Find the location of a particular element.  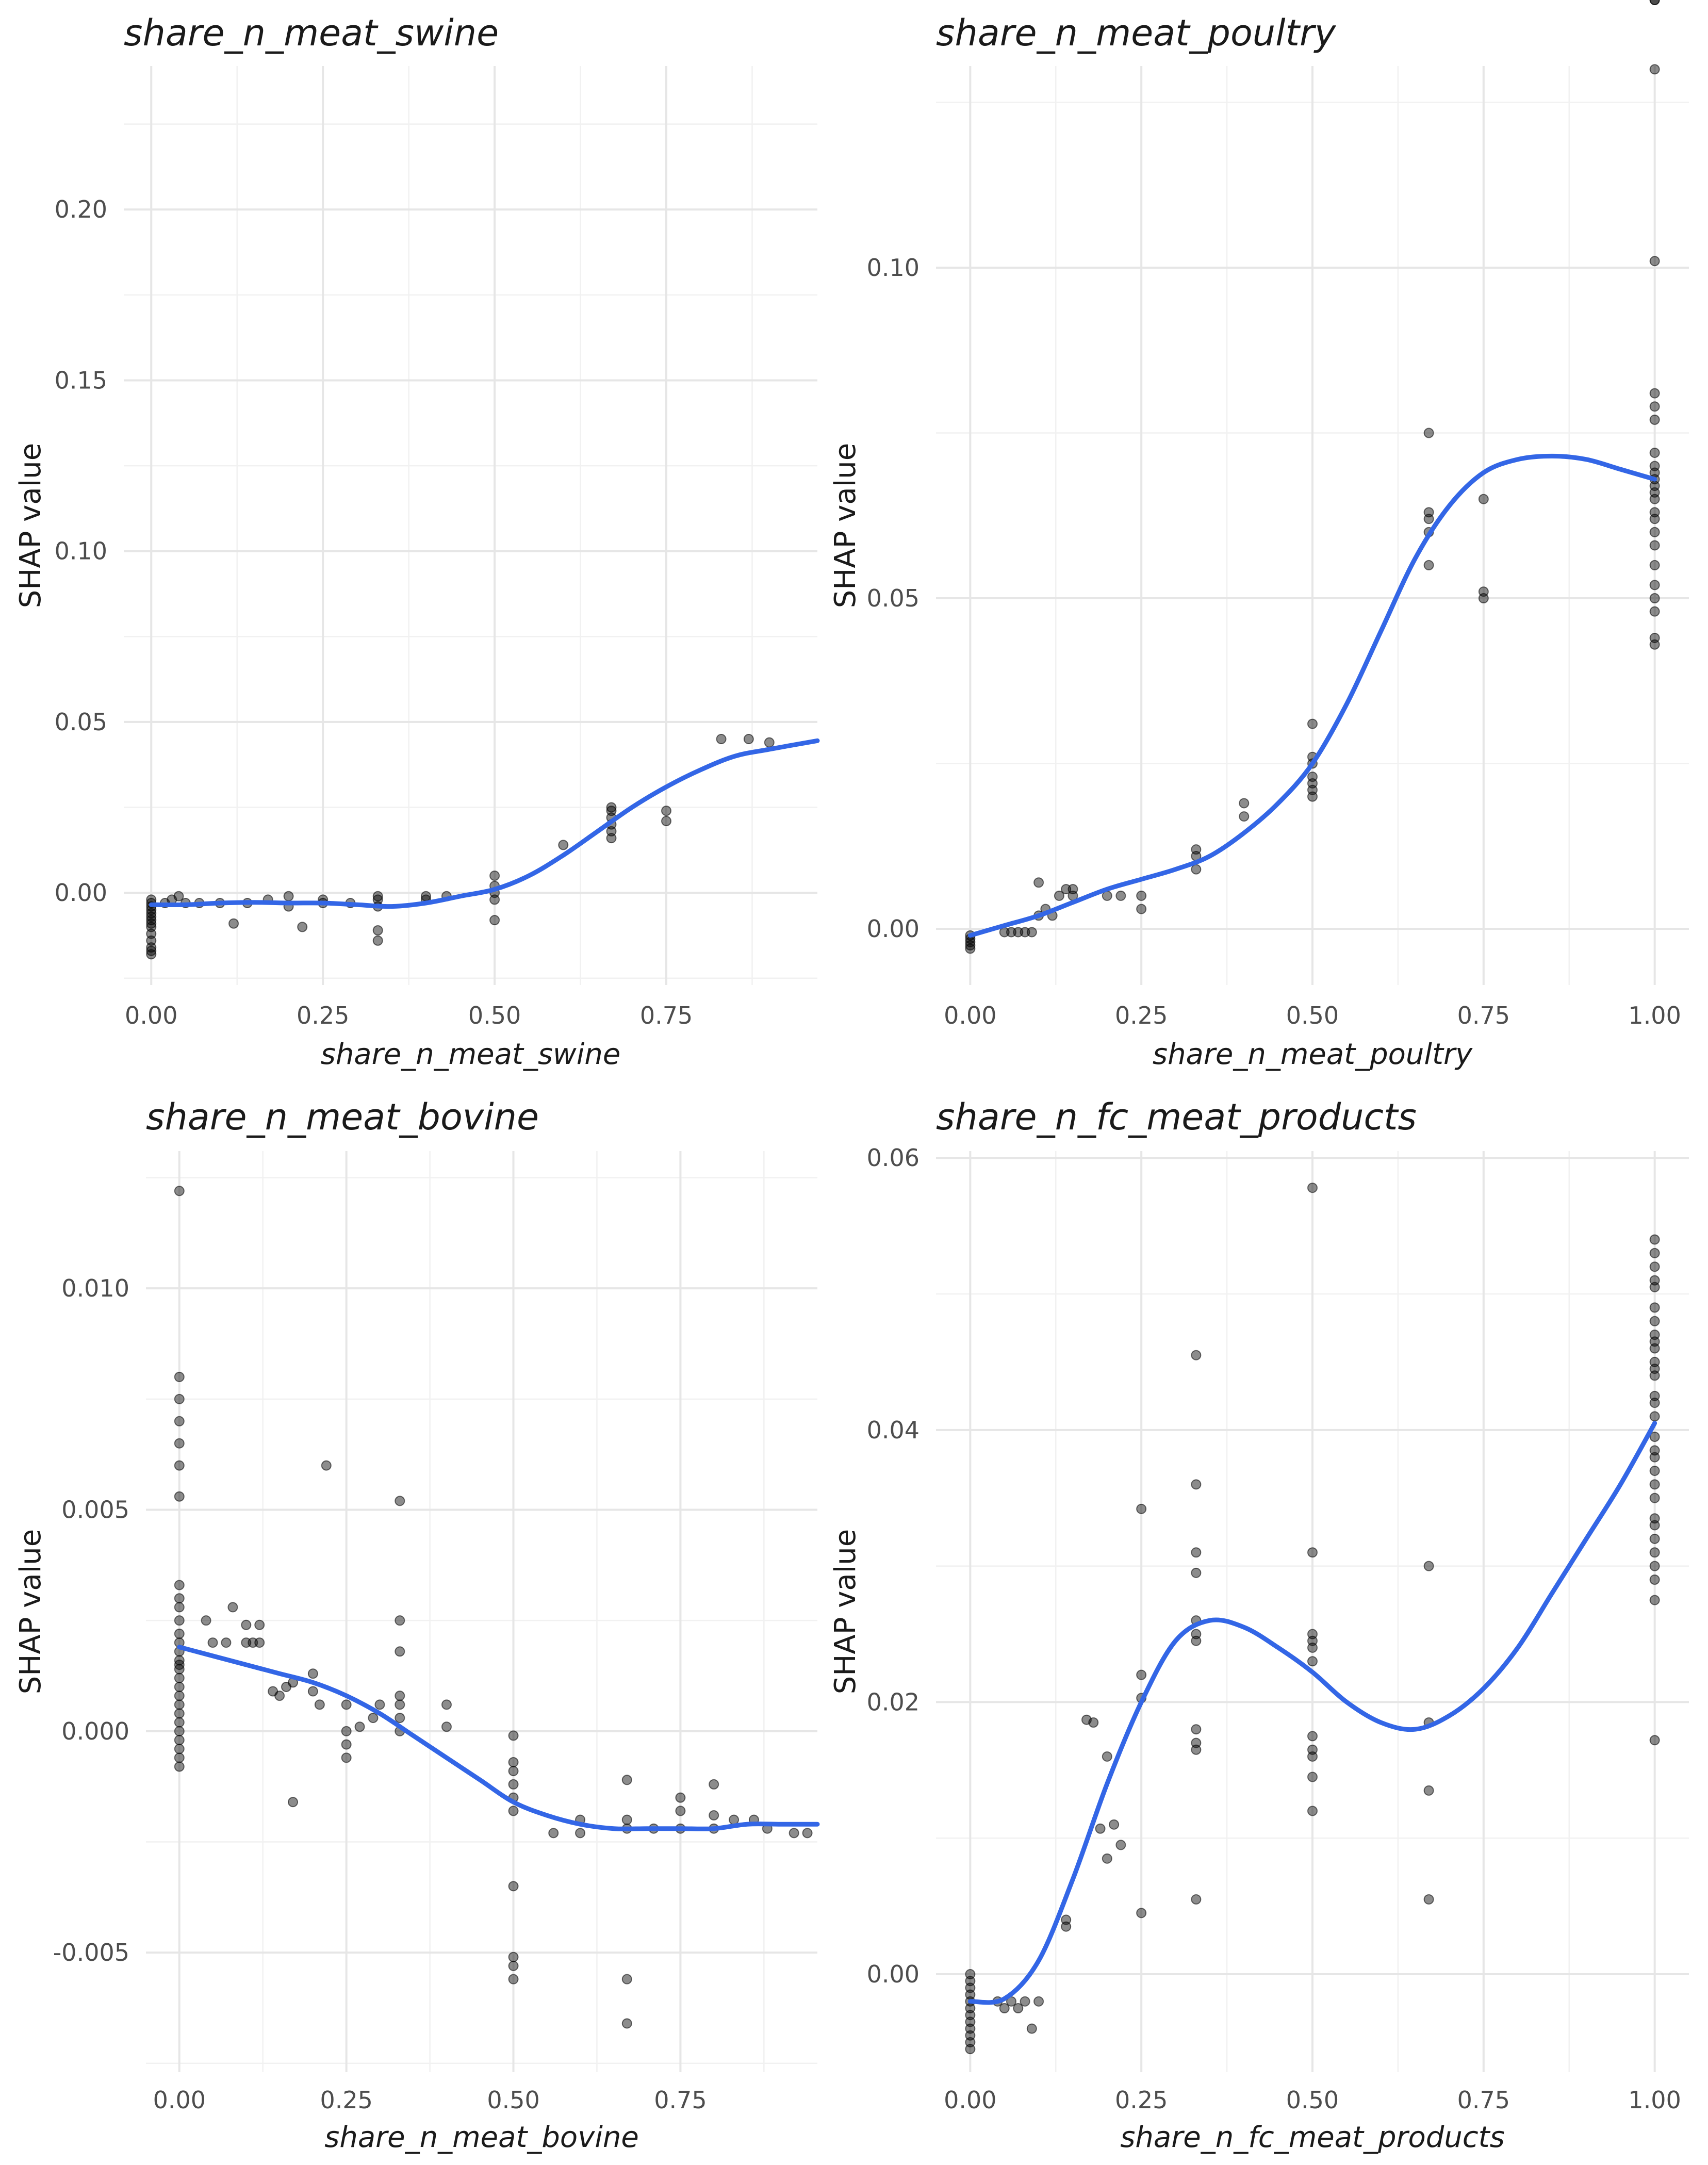

smooth-line-fc-meat-products is located at coordinates (1312, 1713).